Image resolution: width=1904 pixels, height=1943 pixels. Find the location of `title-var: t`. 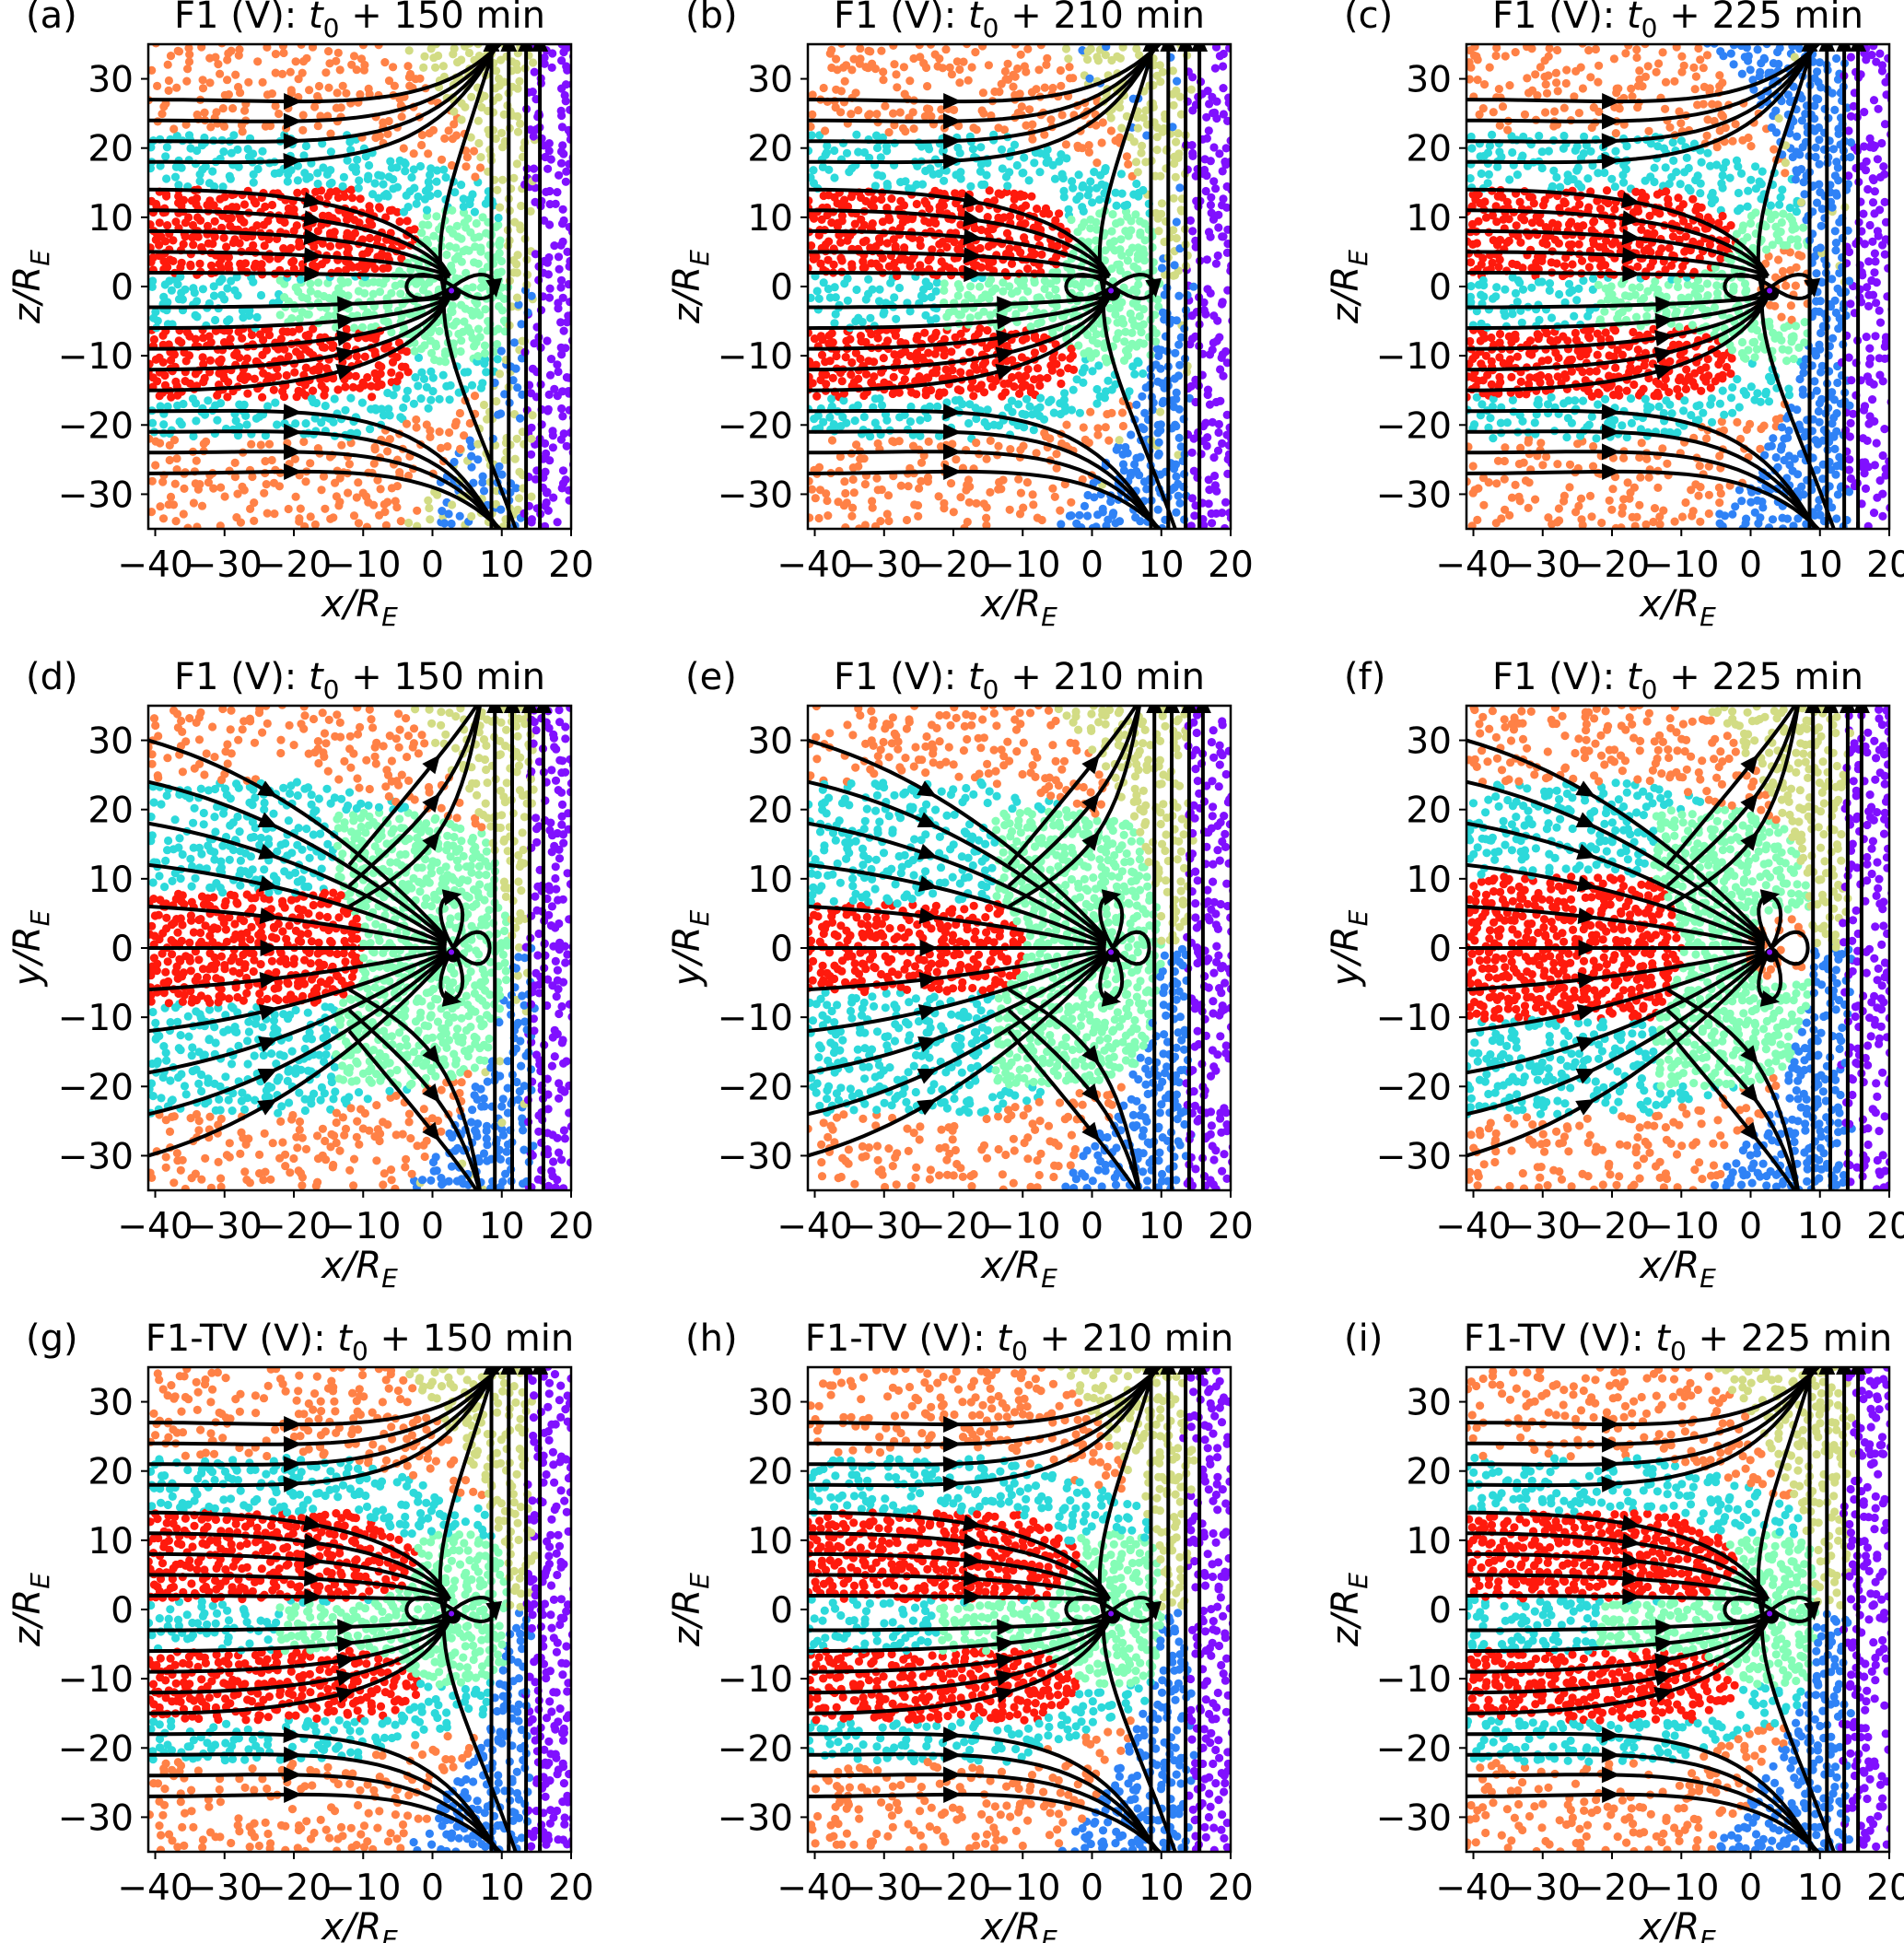

title-var: t is located at coordinates (1634, 18).